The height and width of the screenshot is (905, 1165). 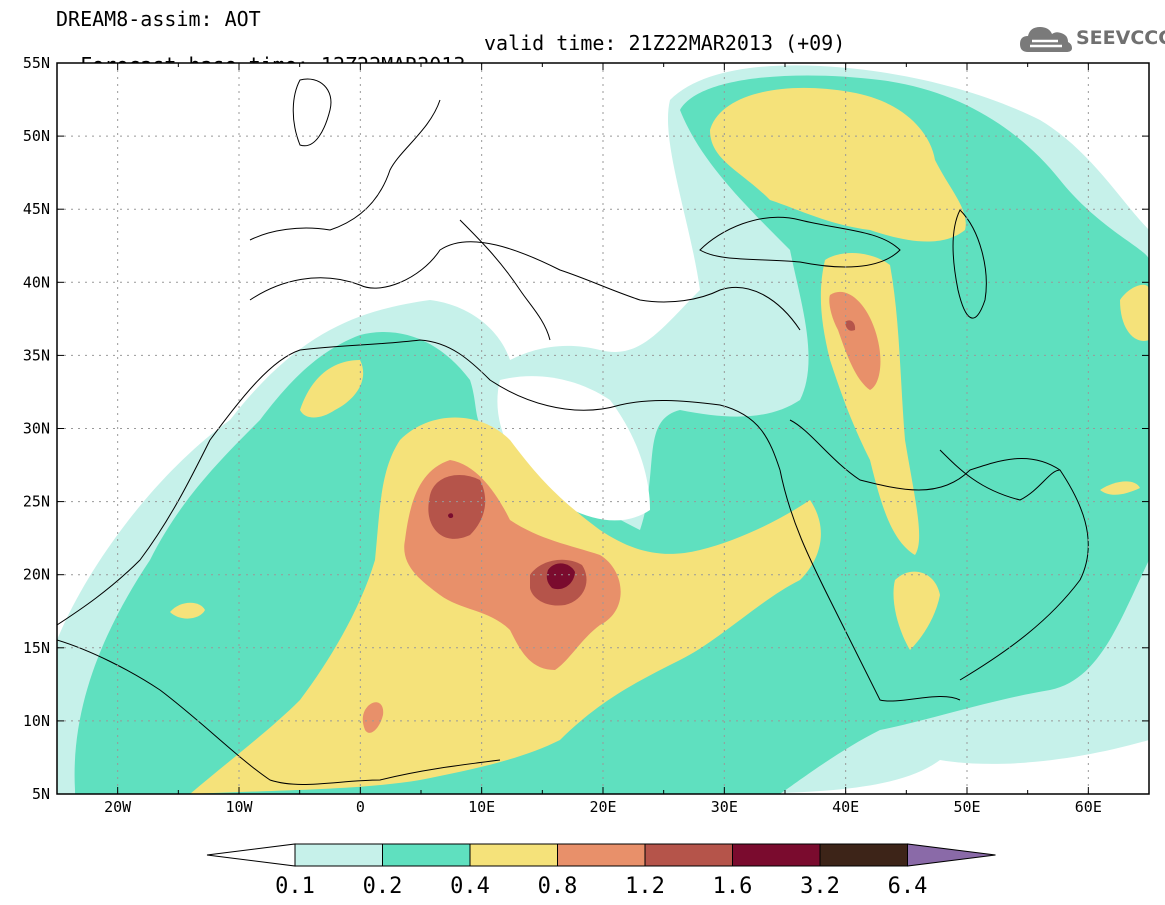 What do you see at coordinates (360, 807) in the screenshot?
I see `lon-label-0: 0` at bounding box center [360, 807].